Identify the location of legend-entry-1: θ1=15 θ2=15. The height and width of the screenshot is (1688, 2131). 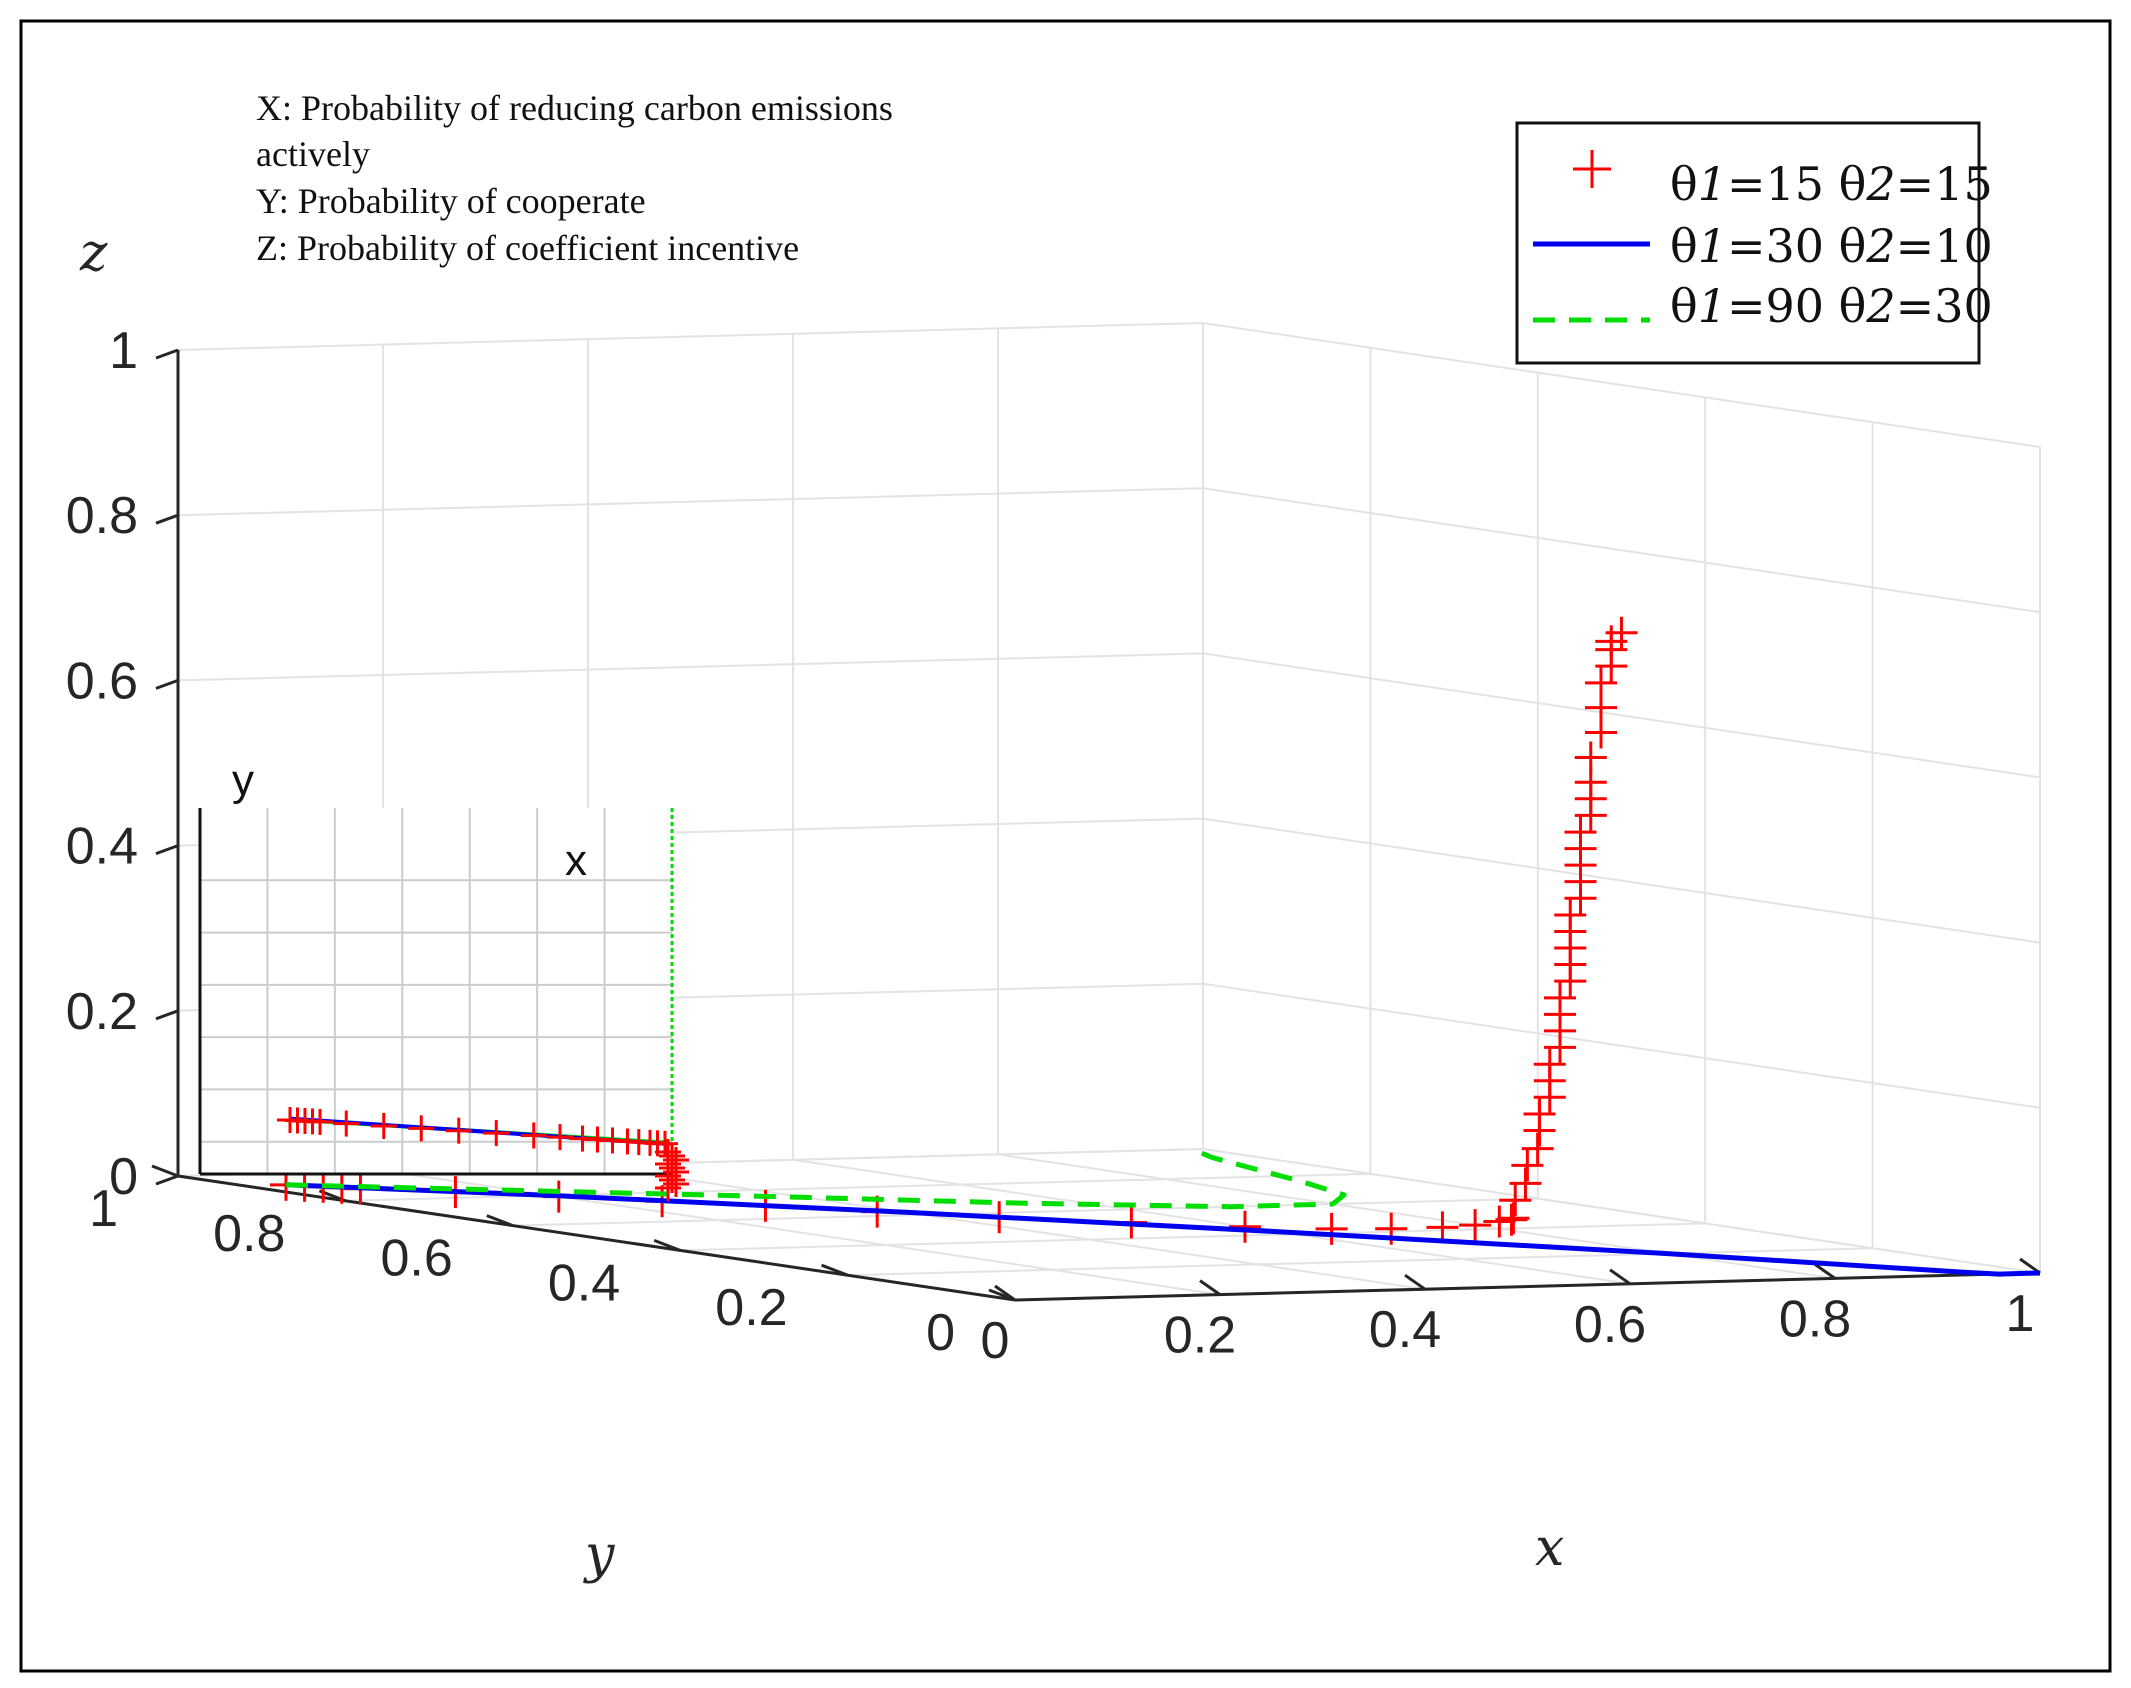
(1783, 180).